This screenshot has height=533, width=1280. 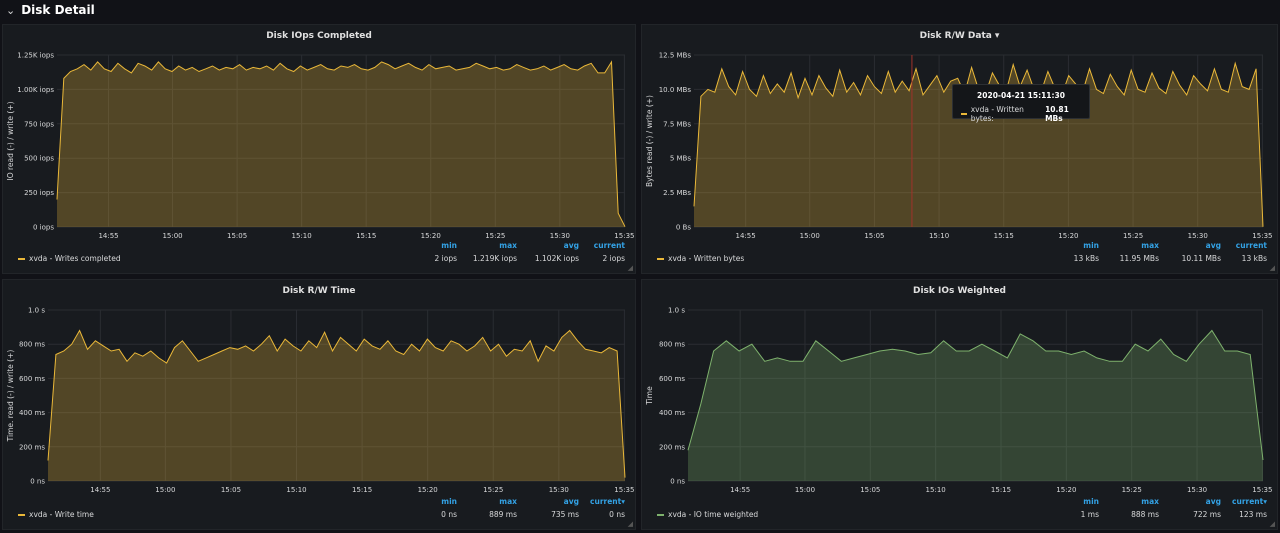 I want to click on x-tick-label: 15:10, so click(x=939, y=236).